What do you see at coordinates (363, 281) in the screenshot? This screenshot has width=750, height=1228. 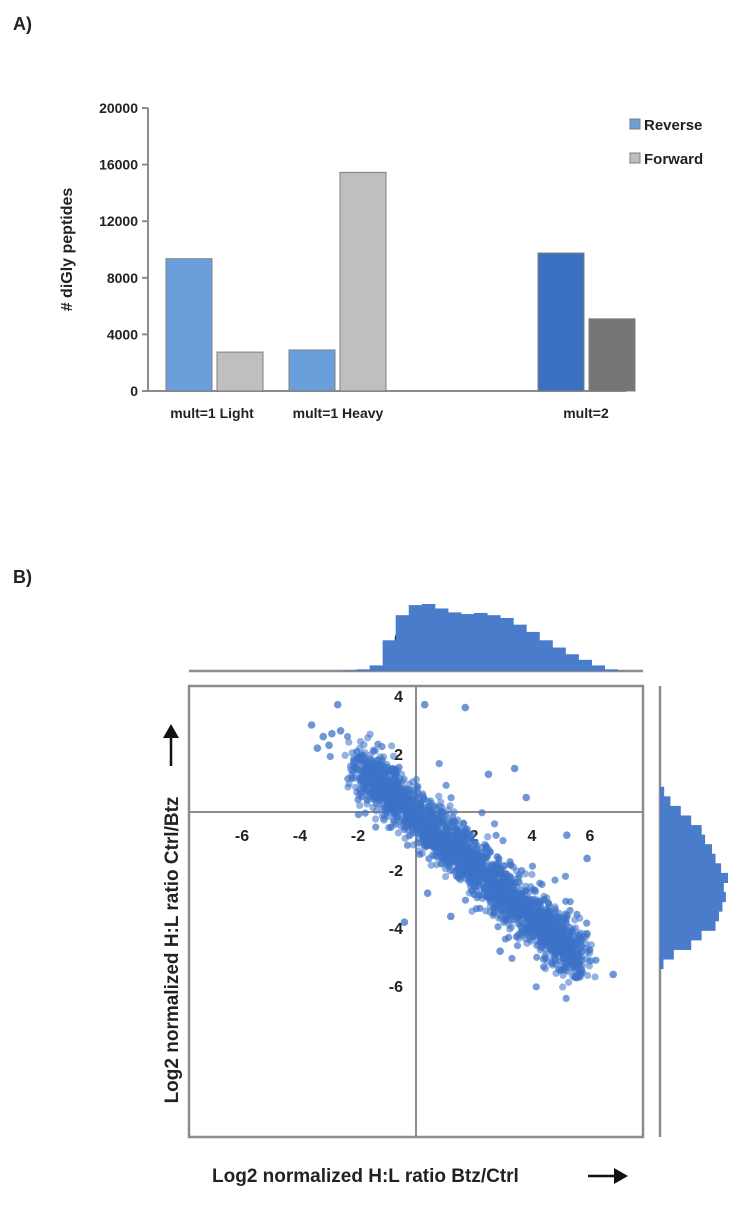 I see `bar-mult-1-heavy-forward` at bounding box center [363, 281].